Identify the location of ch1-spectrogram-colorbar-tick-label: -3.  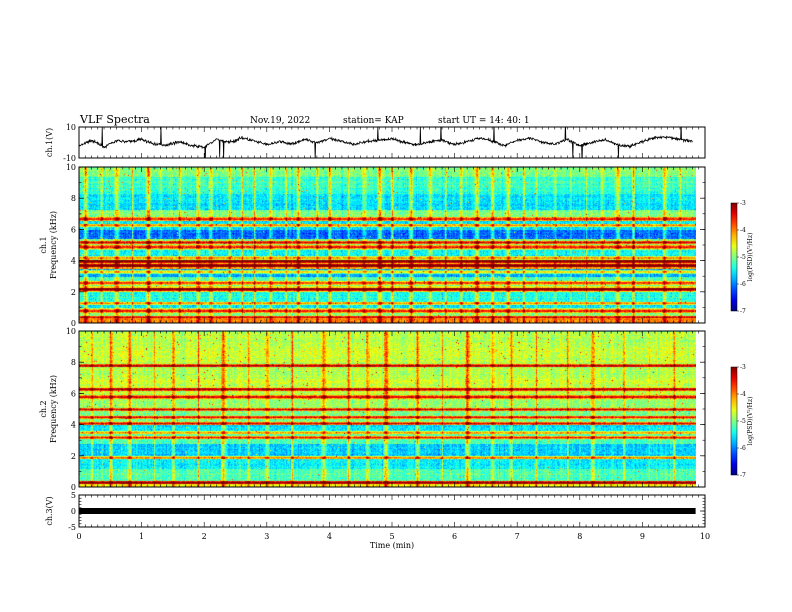
(743, 203).